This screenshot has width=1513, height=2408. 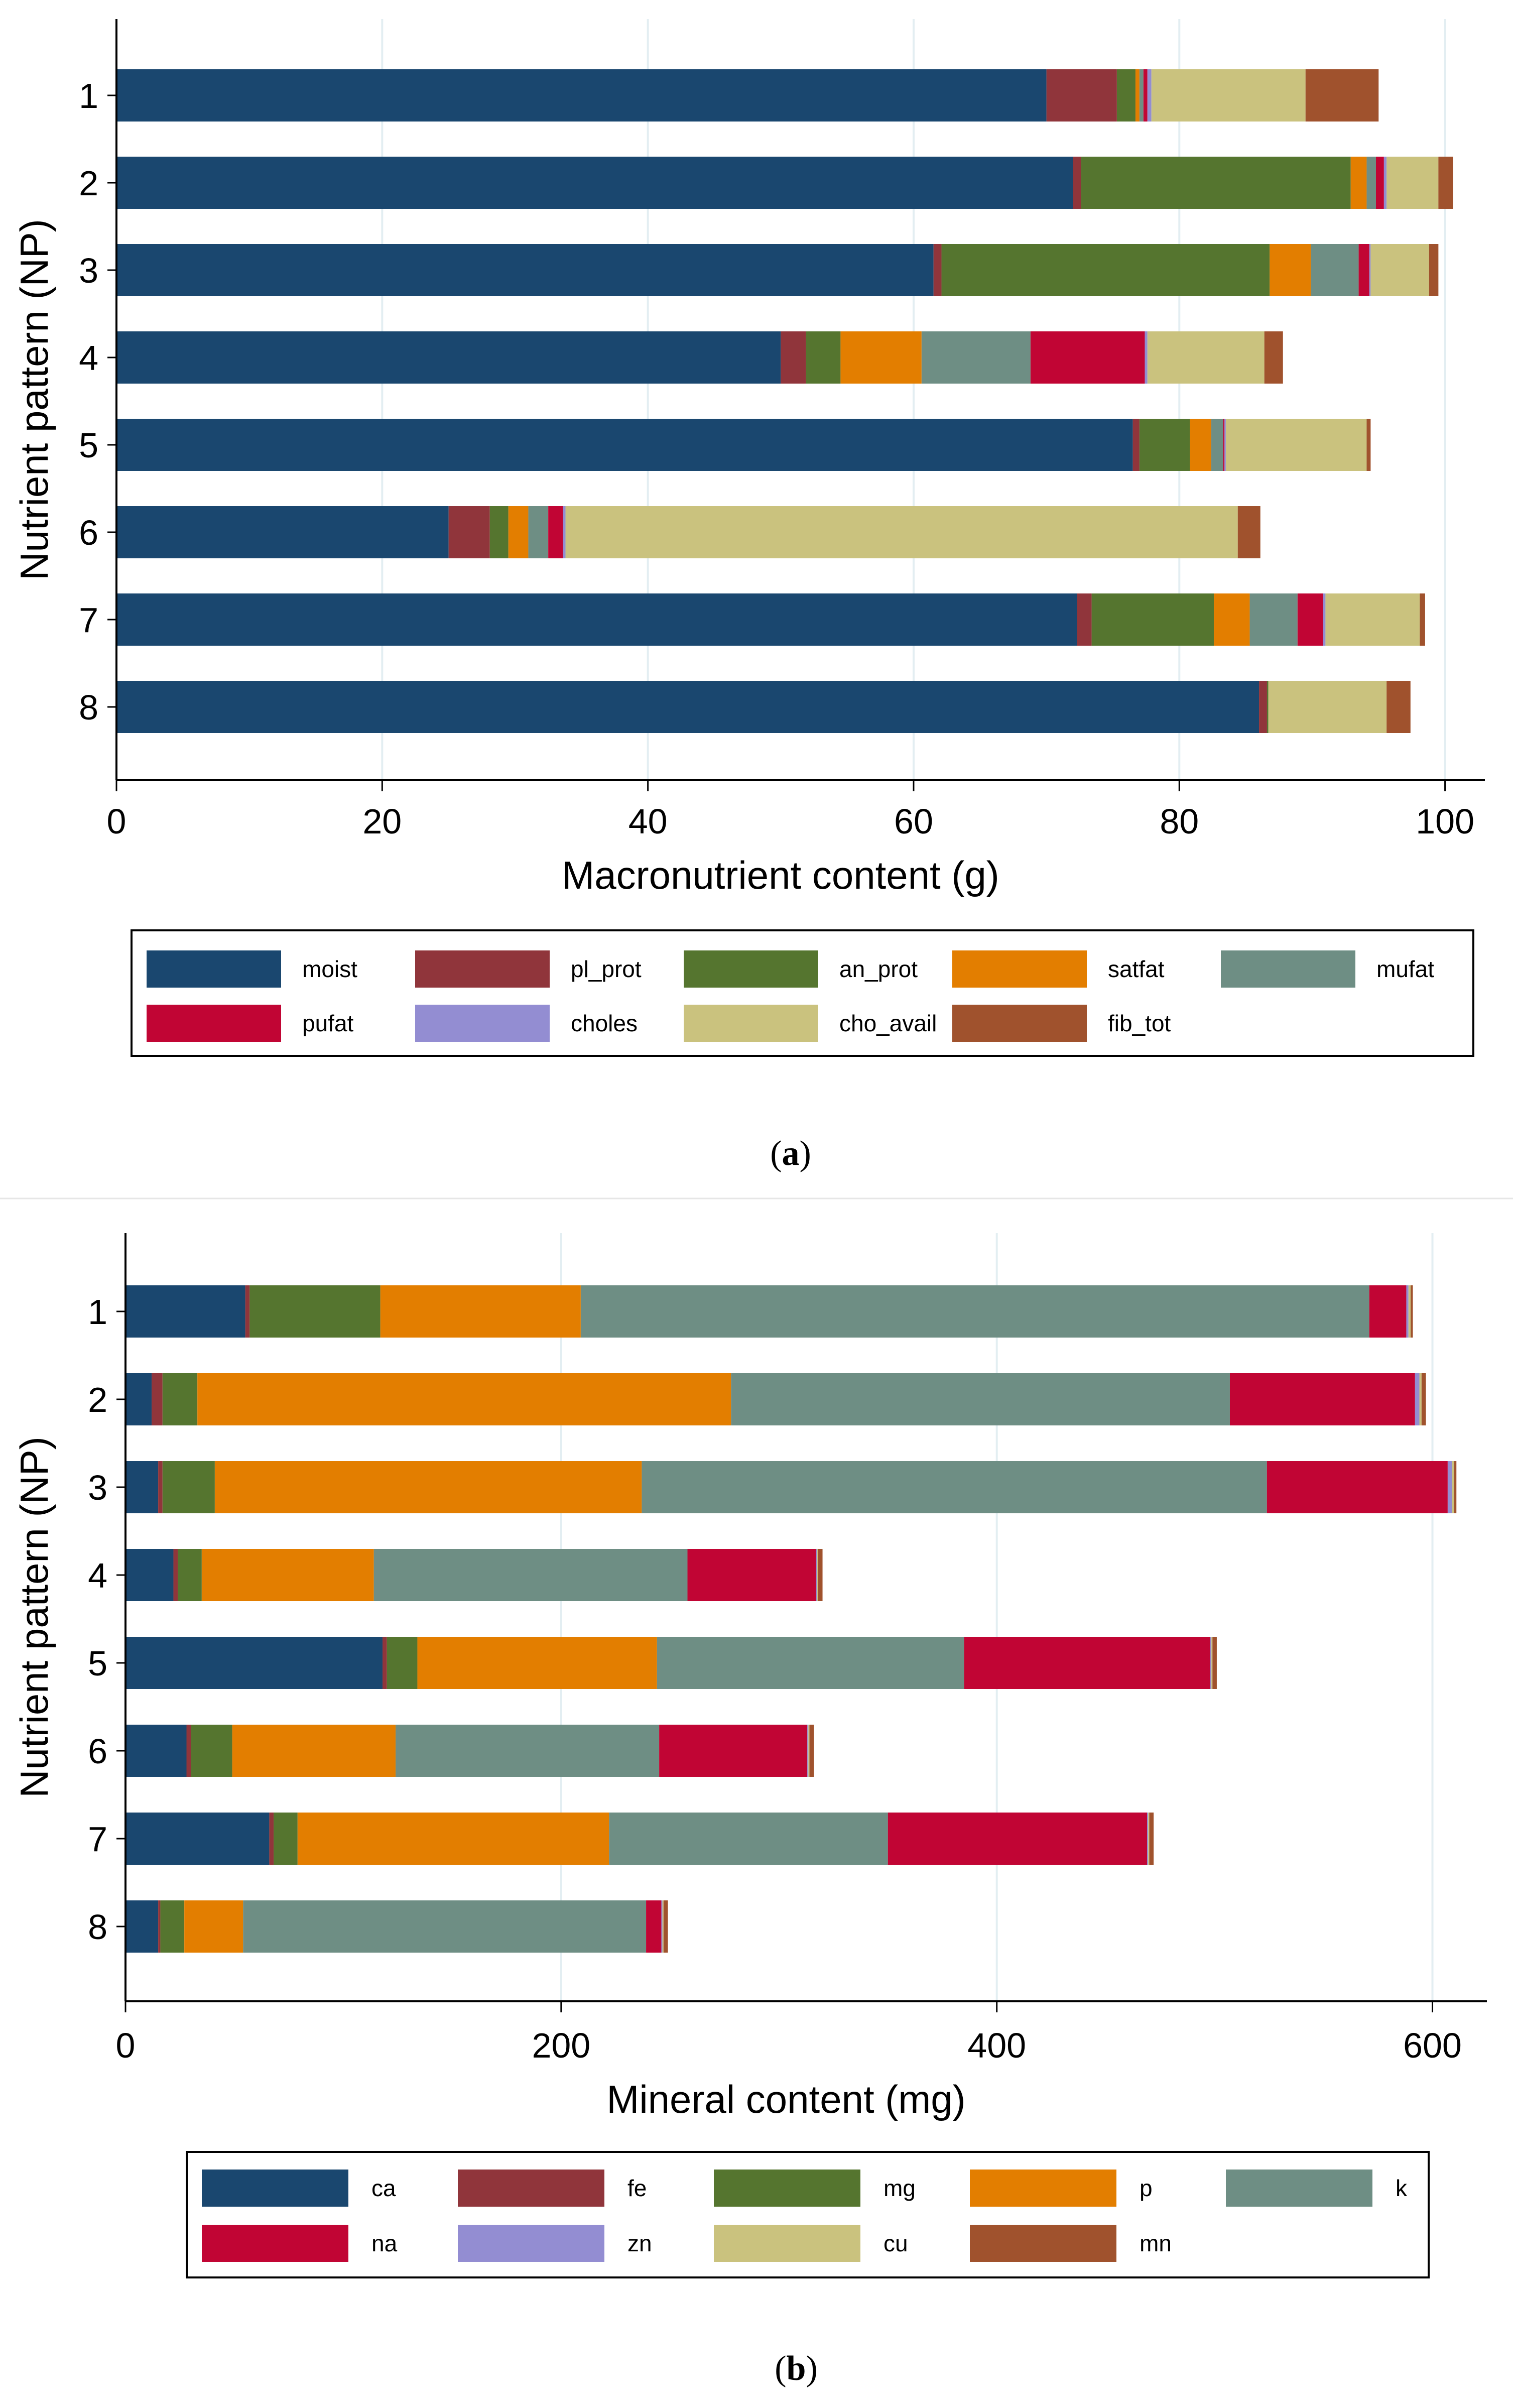 What do you see at coordinates (469, 532) in the screenshot?
I see `bar-segment-pl_prot-np6` at bounding box center [469, 532].